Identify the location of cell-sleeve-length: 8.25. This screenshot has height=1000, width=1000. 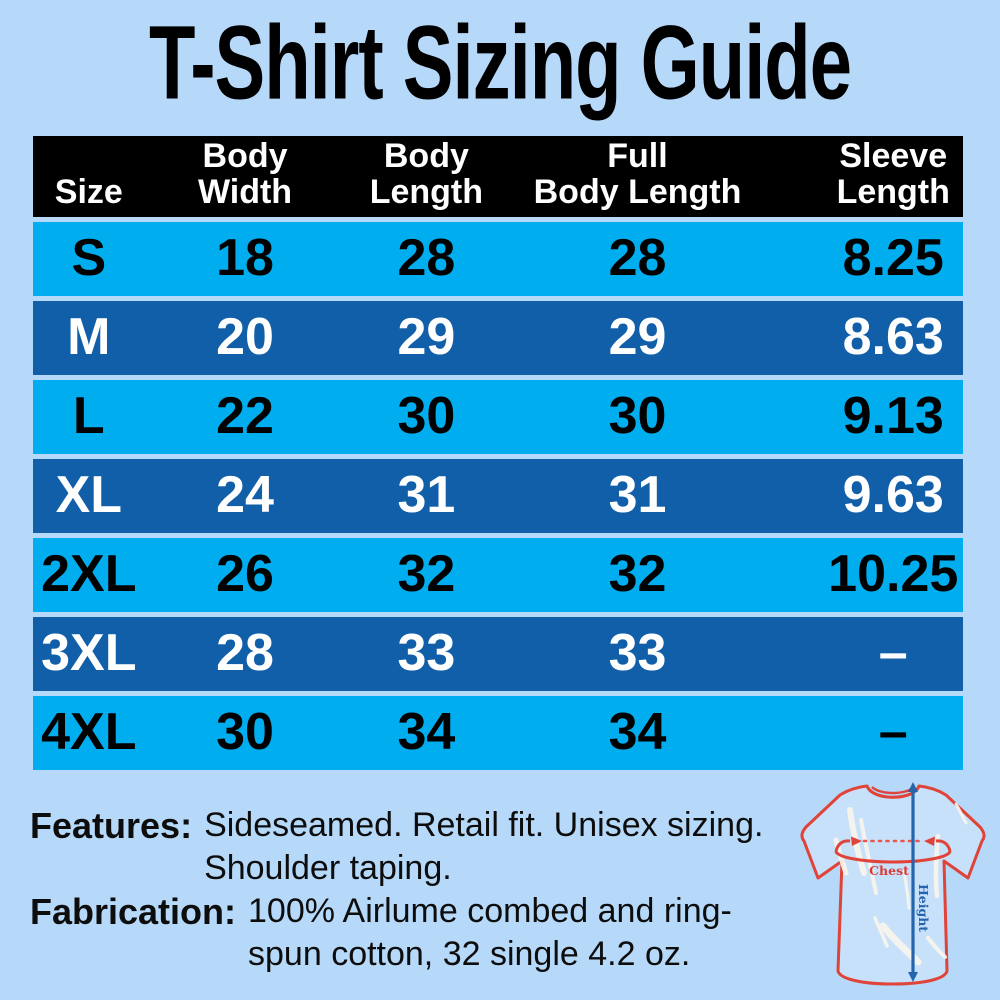
(893, 257).